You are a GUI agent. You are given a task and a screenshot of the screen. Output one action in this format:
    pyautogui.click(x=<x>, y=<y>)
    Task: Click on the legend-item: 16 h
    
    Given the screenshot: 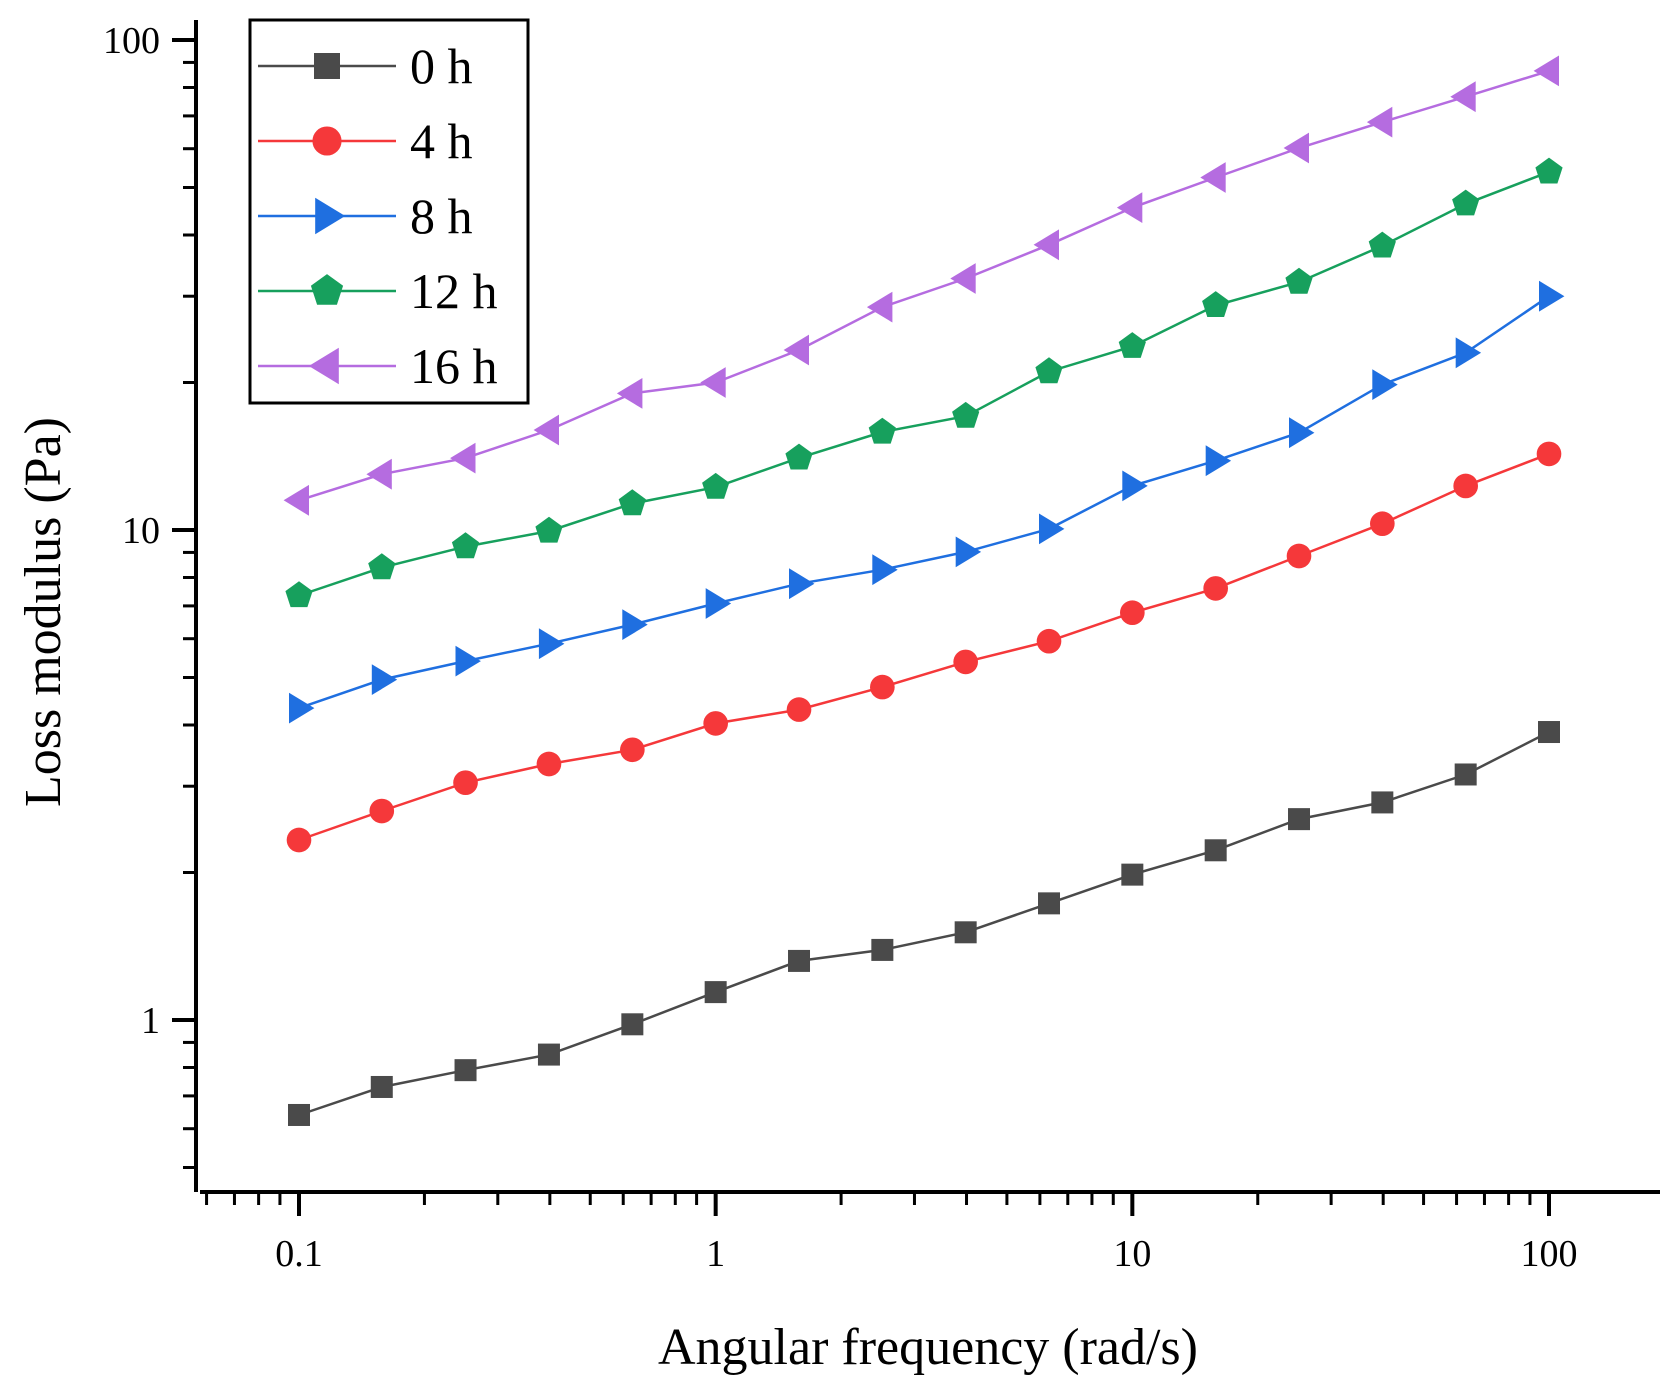 What is the action you would take?
    pyautogui.click(x=378, y=366)
    